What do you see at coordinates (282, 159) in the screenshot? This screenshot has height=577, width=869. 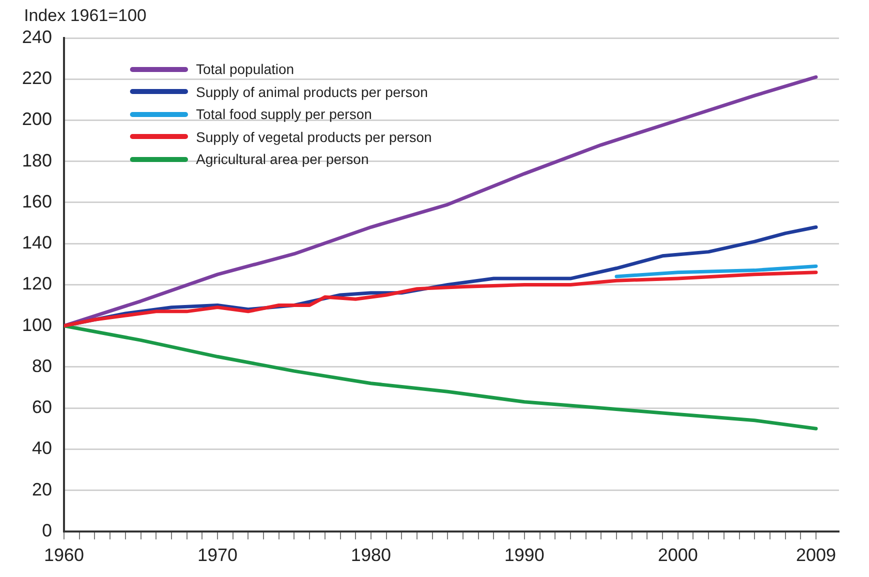 I see `legend-label: Agricultural area per person` at bounding box center [282, 159].